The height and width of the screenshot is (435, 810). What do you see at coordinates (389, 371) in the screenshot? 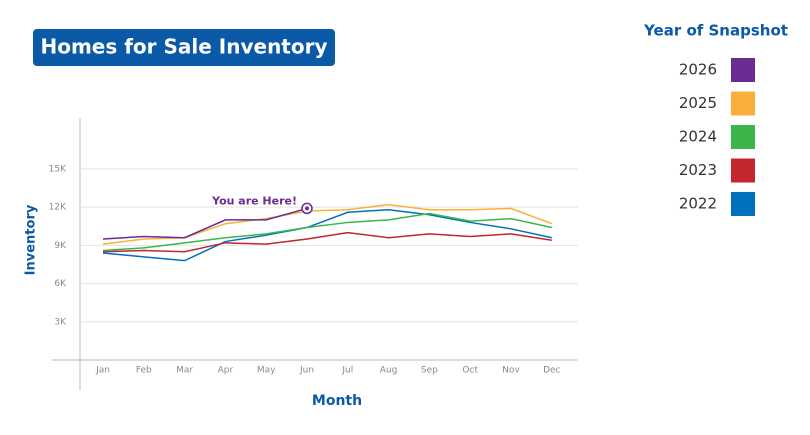
I see `x-tick-label: Aug` at bounding box center [389, 371].